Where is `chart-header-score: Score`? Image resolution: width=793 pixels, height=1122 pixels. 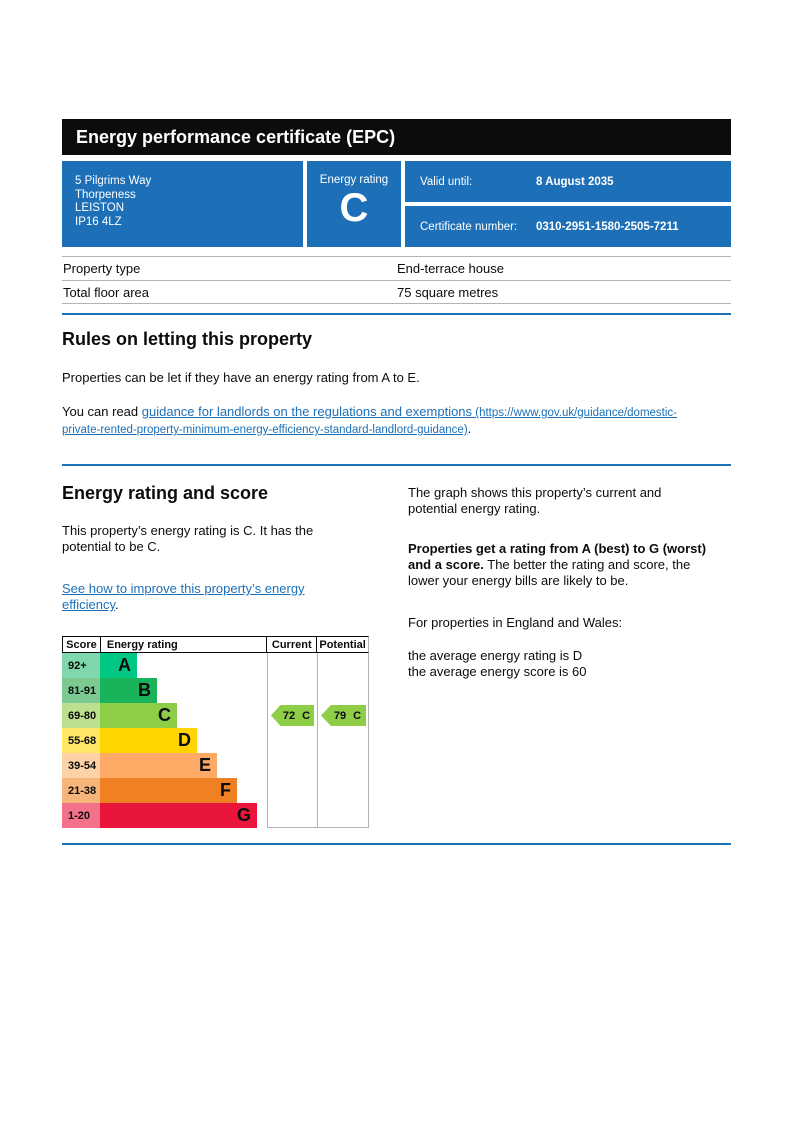
chart-header-score: Score is located at coordinates (81, 644).